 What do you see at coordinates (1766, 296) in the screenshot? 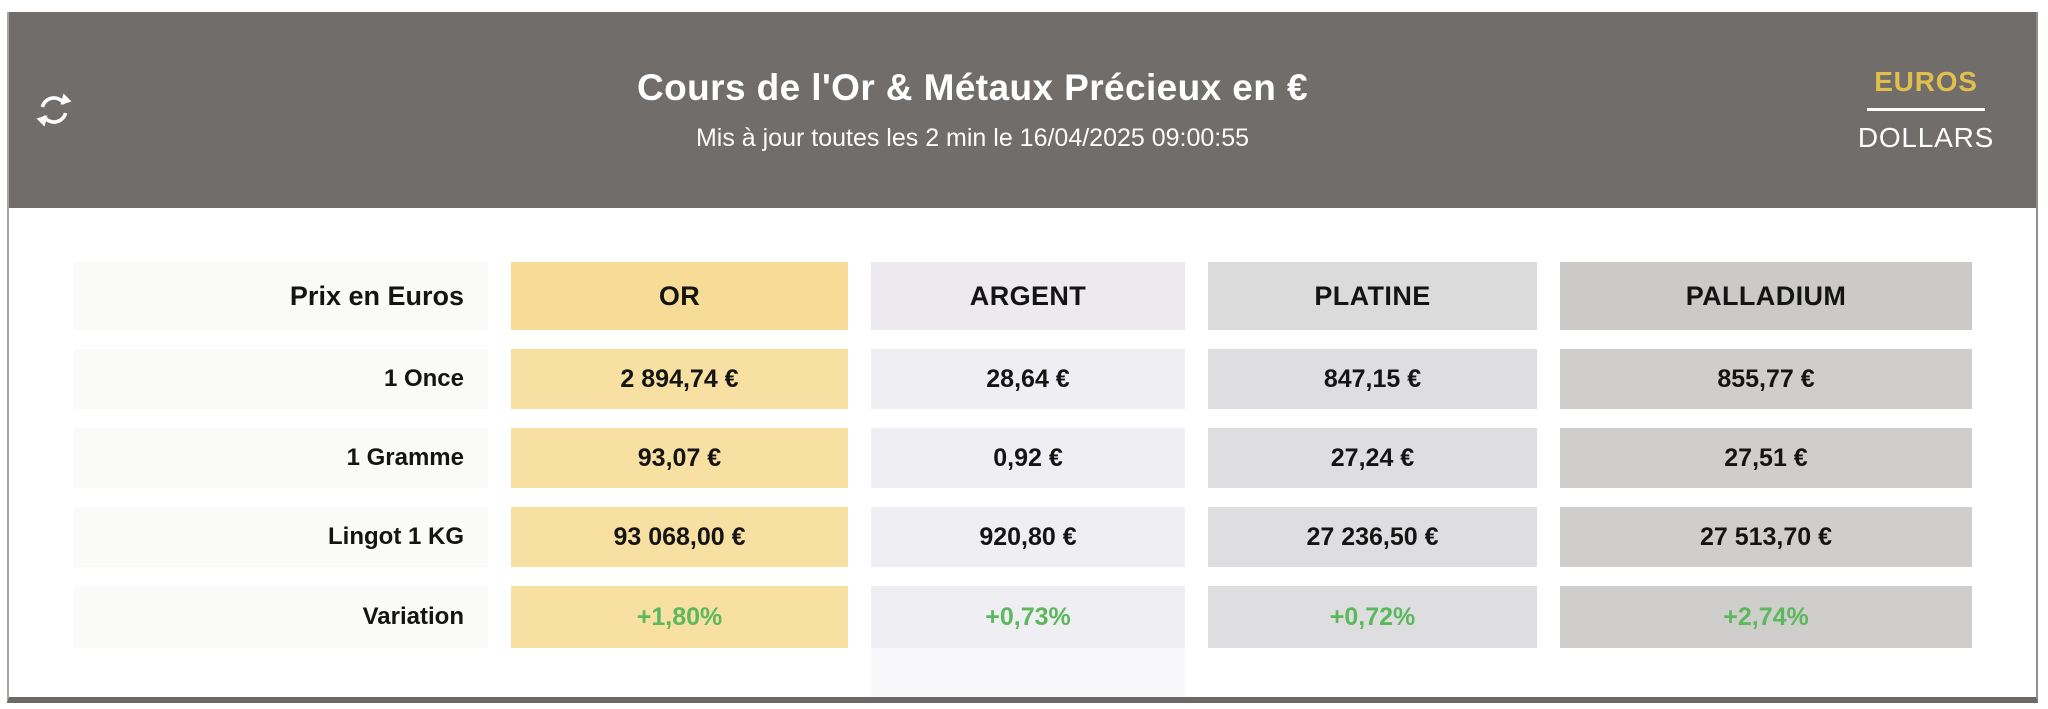
I see `column-header-palladium: PALLADIUM` at bounding box center [1766, 296].